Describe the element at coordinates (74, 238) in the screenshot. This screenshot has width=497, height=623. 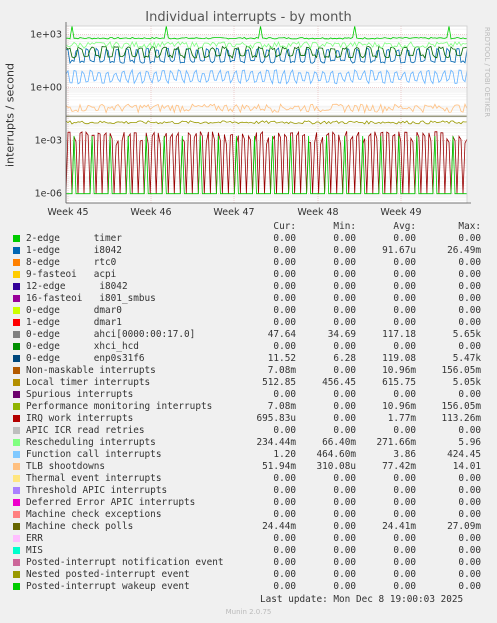
I see `legend-label: 2-edge timer` at that location.